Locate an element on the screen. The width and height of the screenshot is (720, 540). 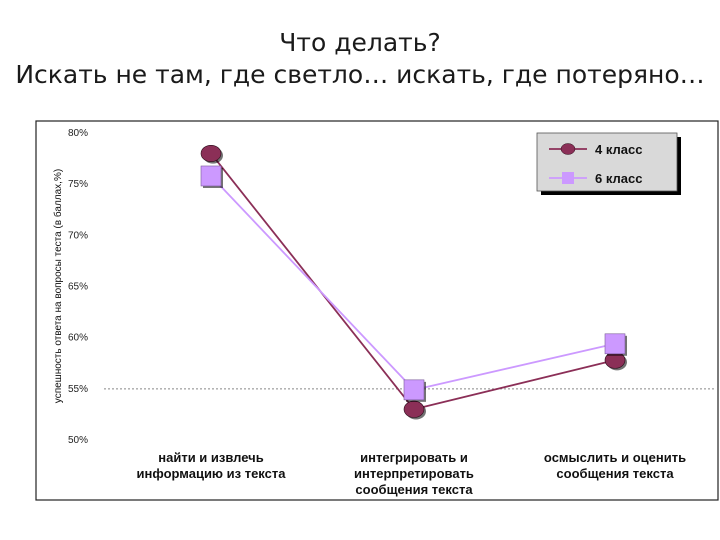
y-tick-label: 65% is located at coordinates (78, 287).